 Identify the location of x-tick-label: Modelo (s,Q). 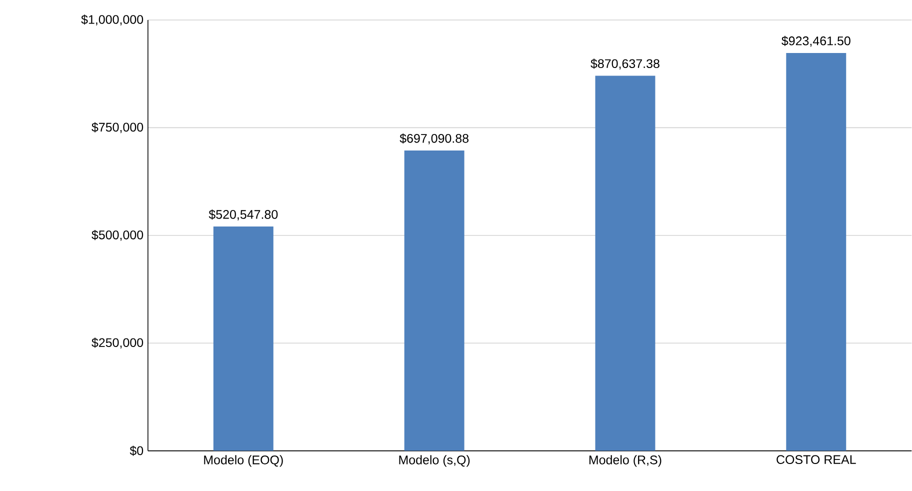
(434, 461).